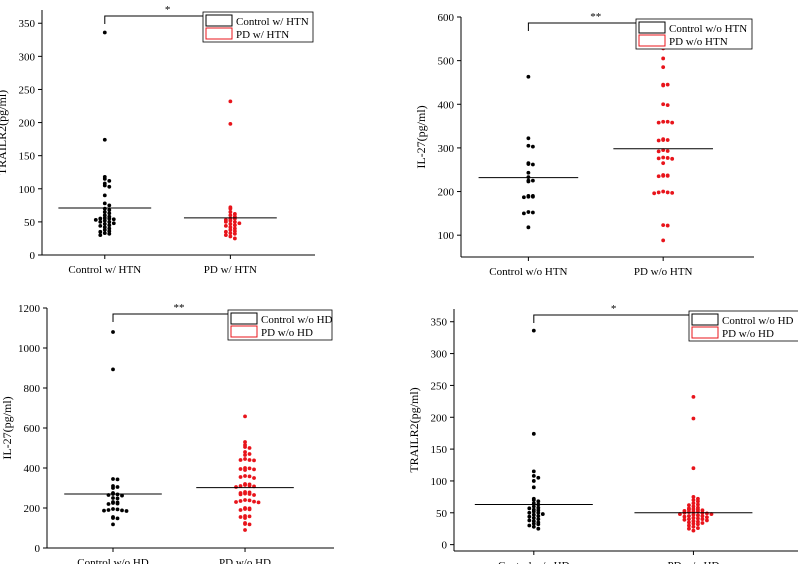  What do you see at coordinates (613, 318) in the screenshot?
I see `significance-bracket` at bounding box center [613, 318].